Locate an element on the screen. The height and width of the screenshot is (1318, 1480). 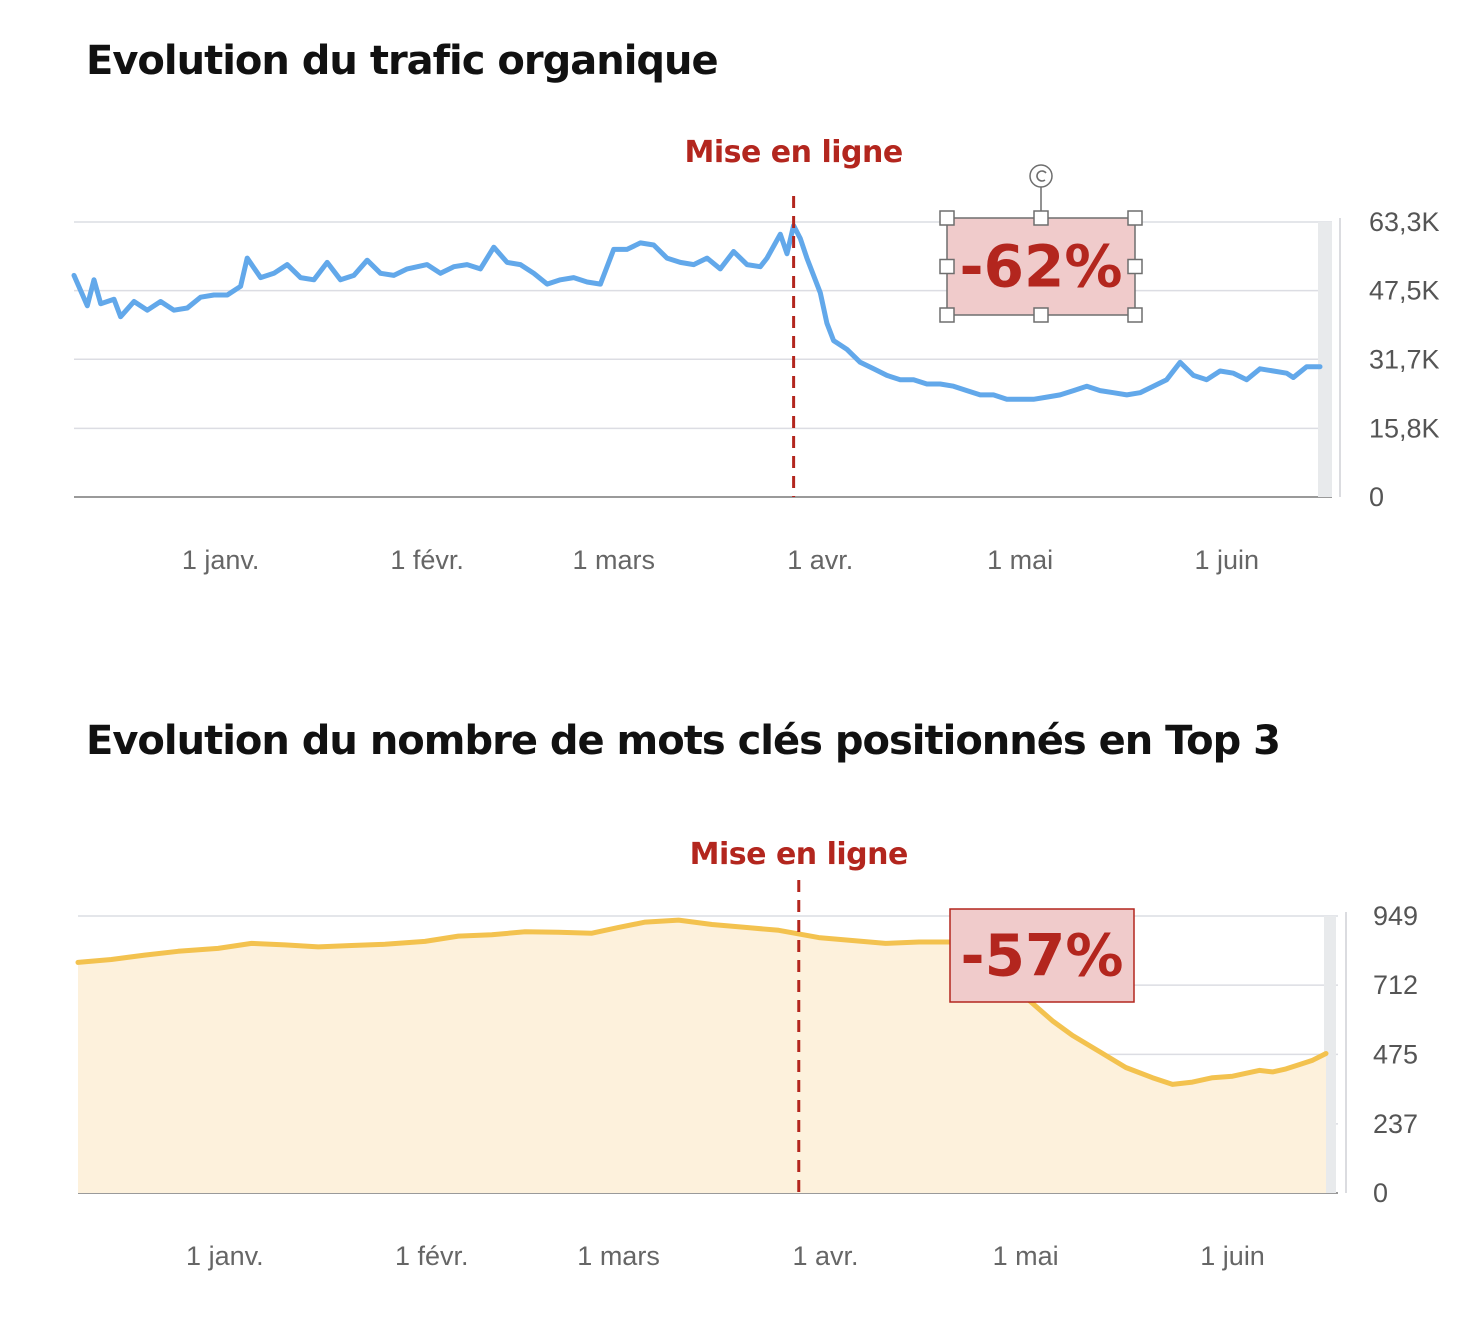
y-tick-label: 15,8K is located at coordinates (1404, 428).